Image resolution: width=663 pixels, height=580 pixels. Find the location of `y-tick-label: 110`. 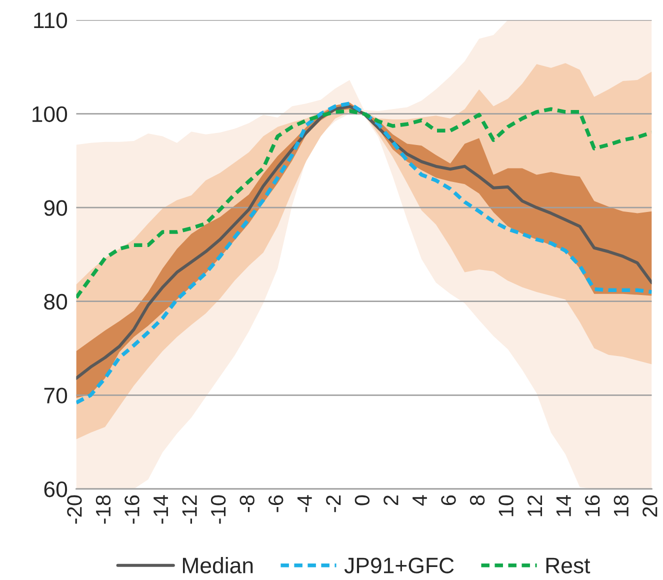

y-tick-label: 110 is located at coordinates (51, 20).